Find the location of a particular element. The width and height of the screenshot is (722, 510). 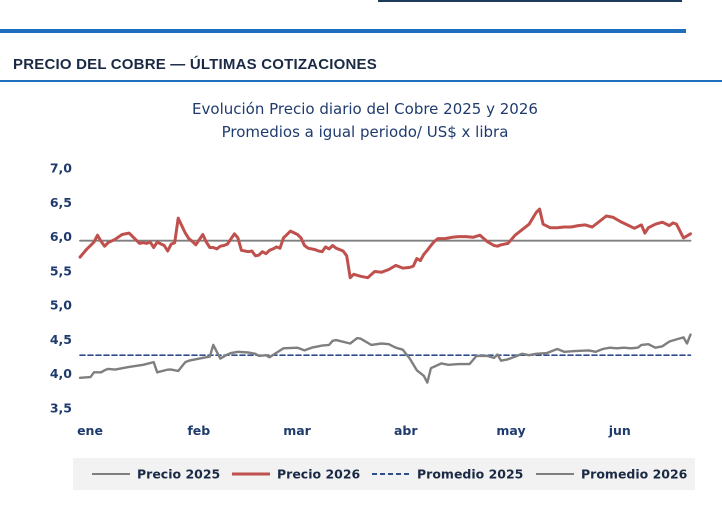

legend-label-precio-2026: Precio 2026 is located at coordinates (319, 474).